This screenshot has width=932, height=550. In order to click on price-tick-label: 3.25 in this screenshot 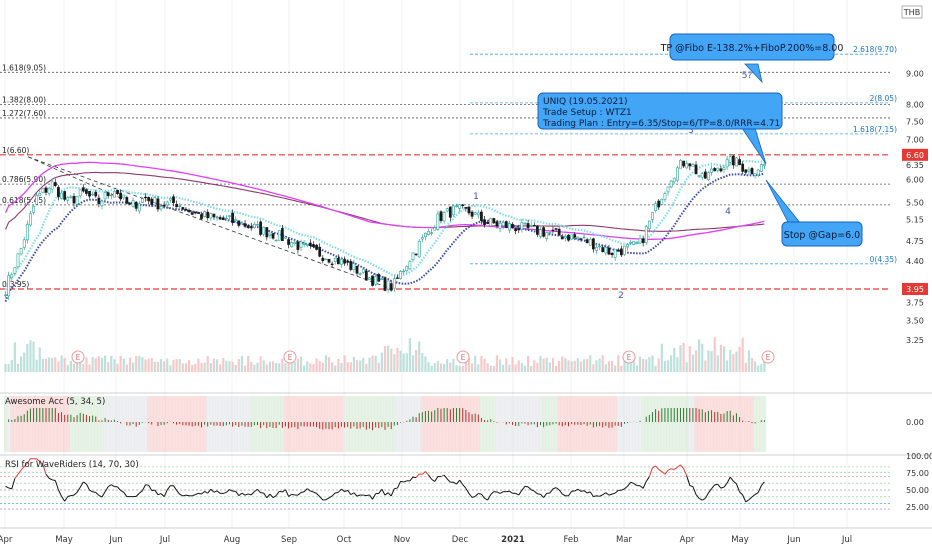, I will do `click(915, 340)`.